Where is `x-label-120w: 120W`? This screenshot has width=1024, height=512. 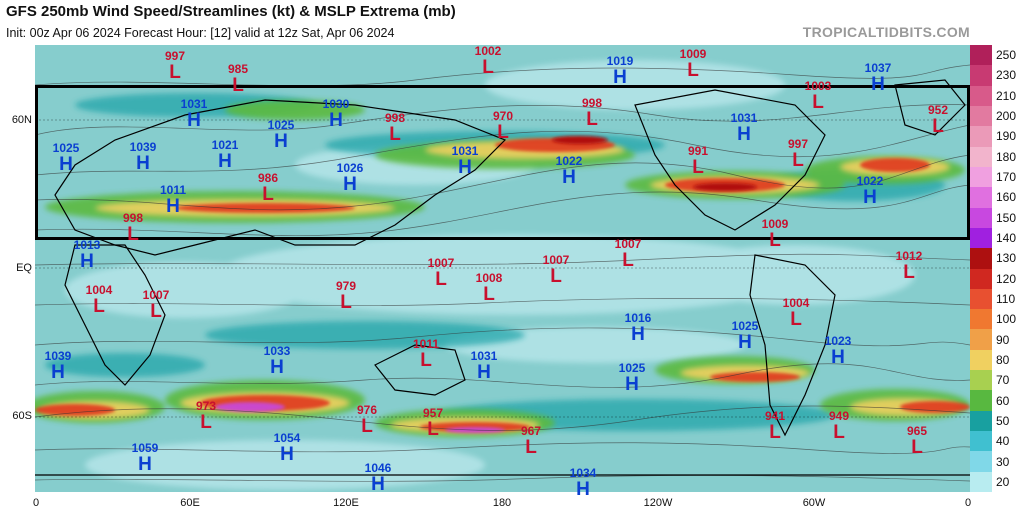
x-label-120w: 120W is located at coordinates (658, 503).